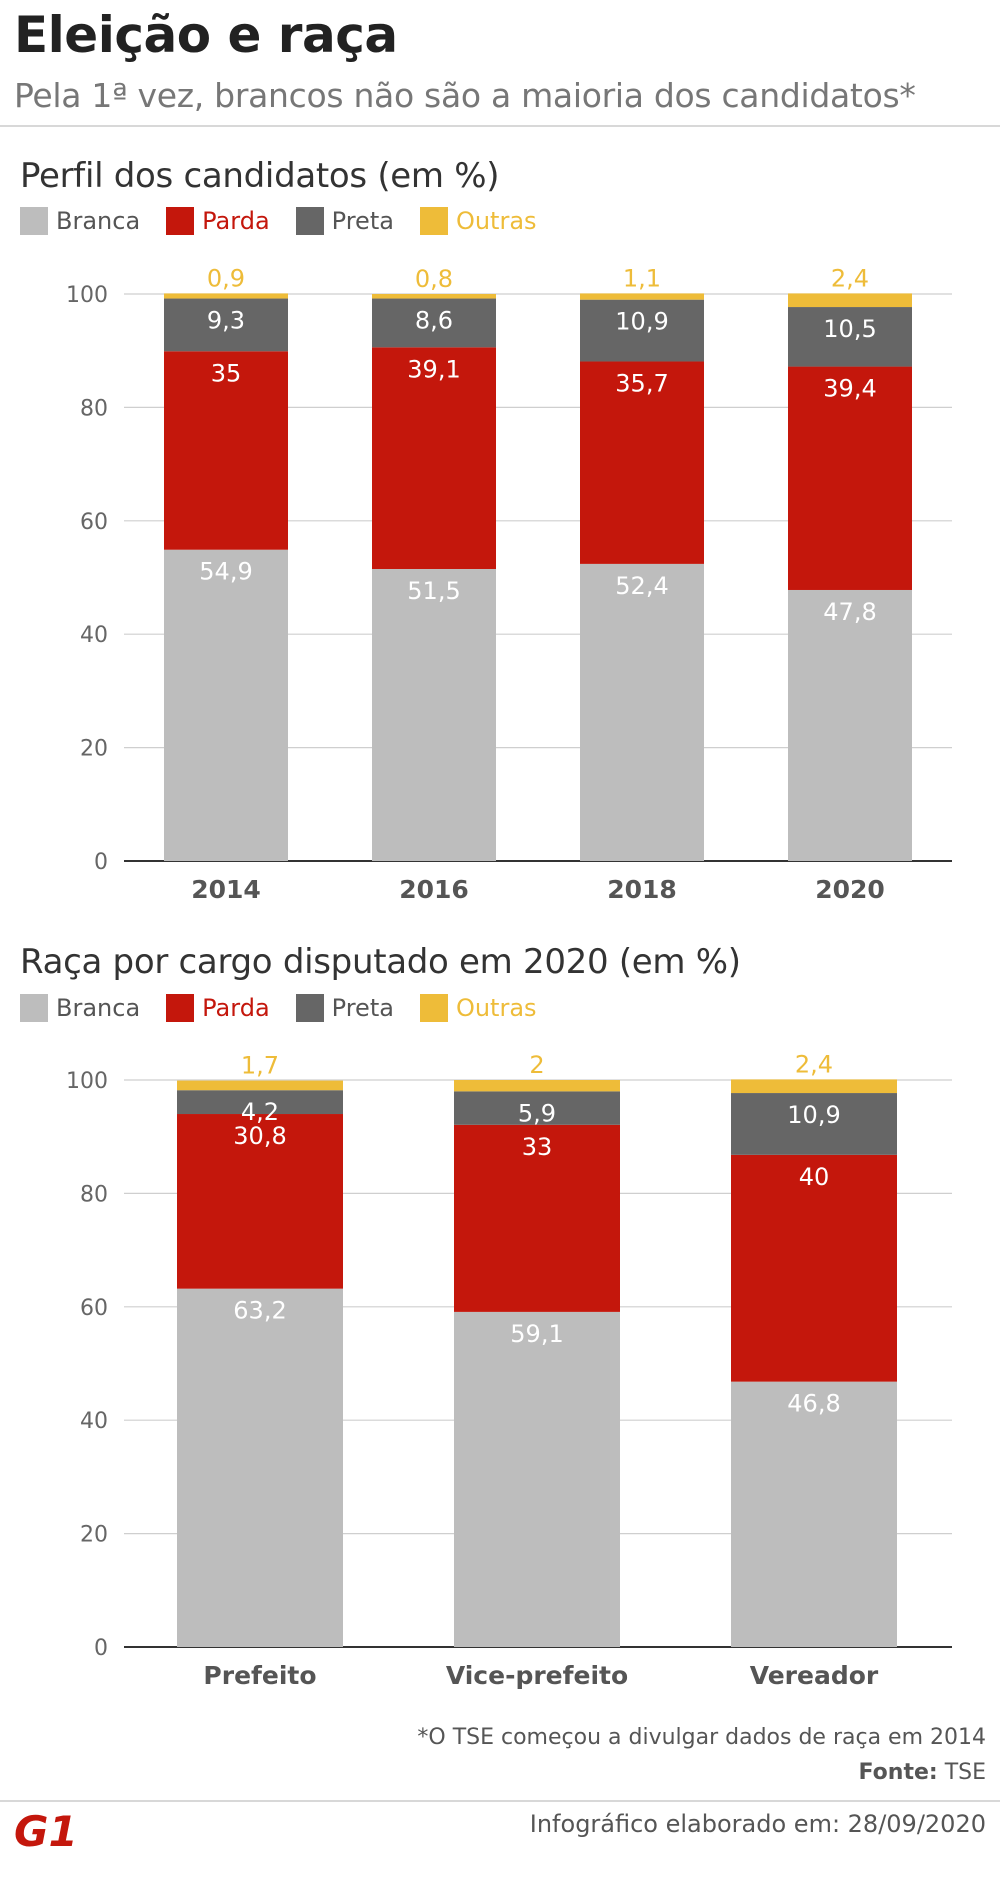  What do you see at coordinates (814, 1177) in the screenshot?
I see `chart2-data-label: 40` at bounding box center [814, 1177].